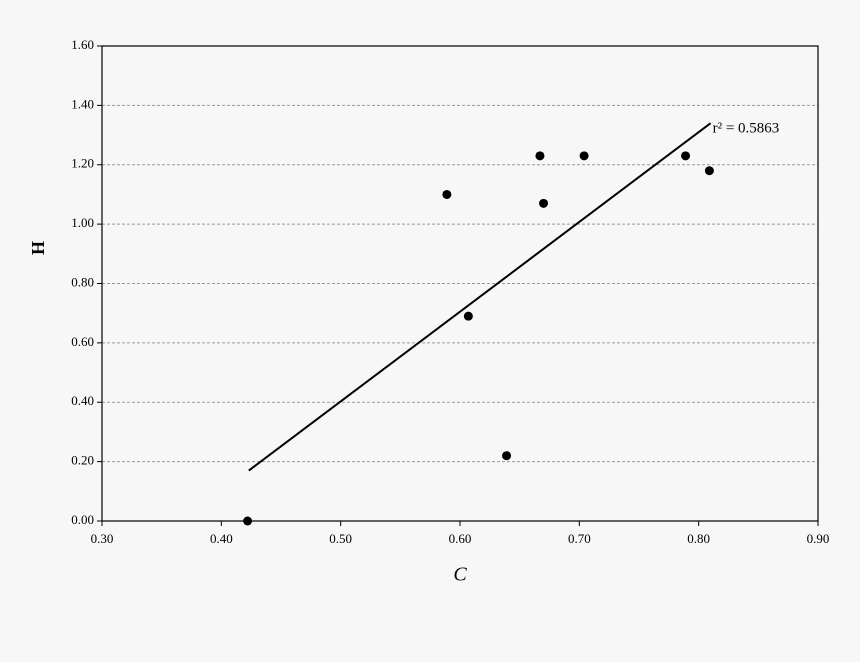  What do you see at coordinates (460, 575) in the screenshot?
I see `x-axis-label: C` at bounding box center [460, 575].